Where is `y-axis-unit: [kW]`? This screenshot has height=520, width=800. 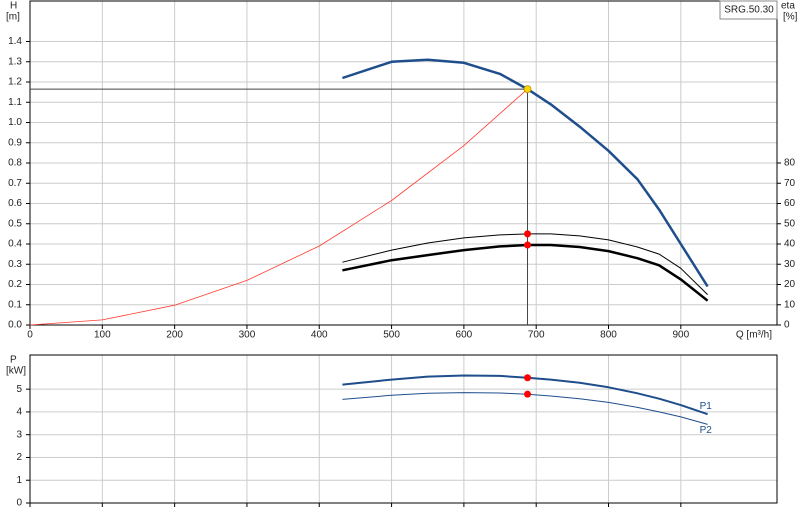
y-axis-unit: [kW] is located at coordinates (16, 371).